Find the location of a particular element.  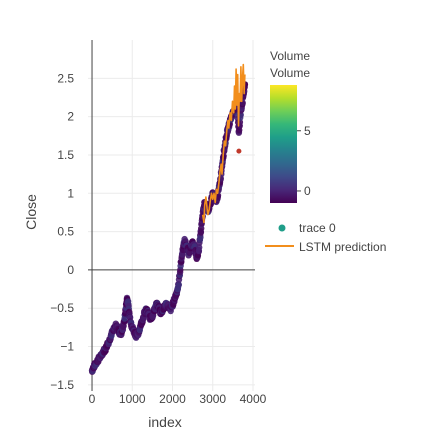

colorbar-gradient is located at coordinates (283, 144).